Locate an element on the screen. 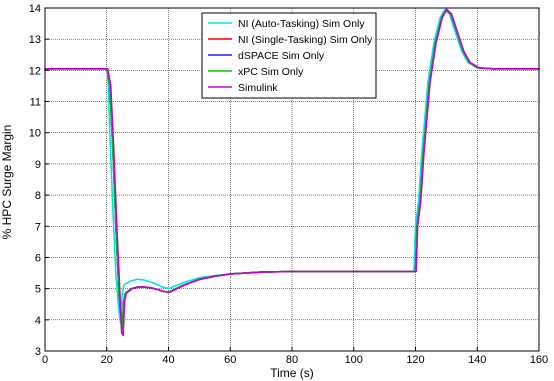 The height and width of the screenshot is (381, 554). x-axis: 0 20 40 60 80 100 120 140 160 is located at coordinates (295, 356).